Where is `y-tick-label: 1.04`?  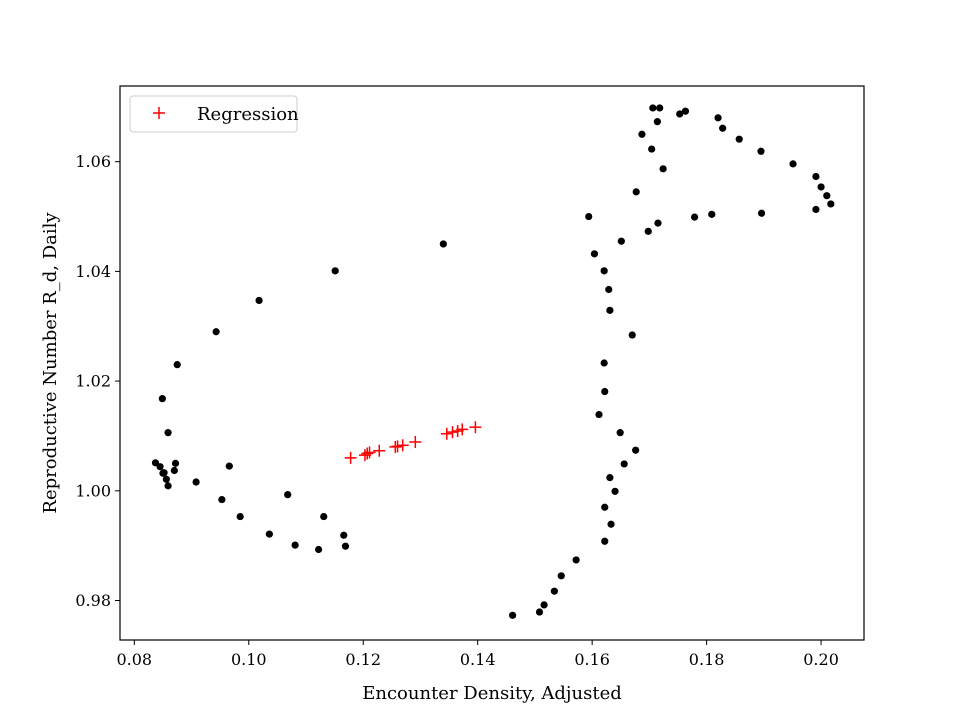
y-tick-label: 1.04 is located at coordinates (93, 271).